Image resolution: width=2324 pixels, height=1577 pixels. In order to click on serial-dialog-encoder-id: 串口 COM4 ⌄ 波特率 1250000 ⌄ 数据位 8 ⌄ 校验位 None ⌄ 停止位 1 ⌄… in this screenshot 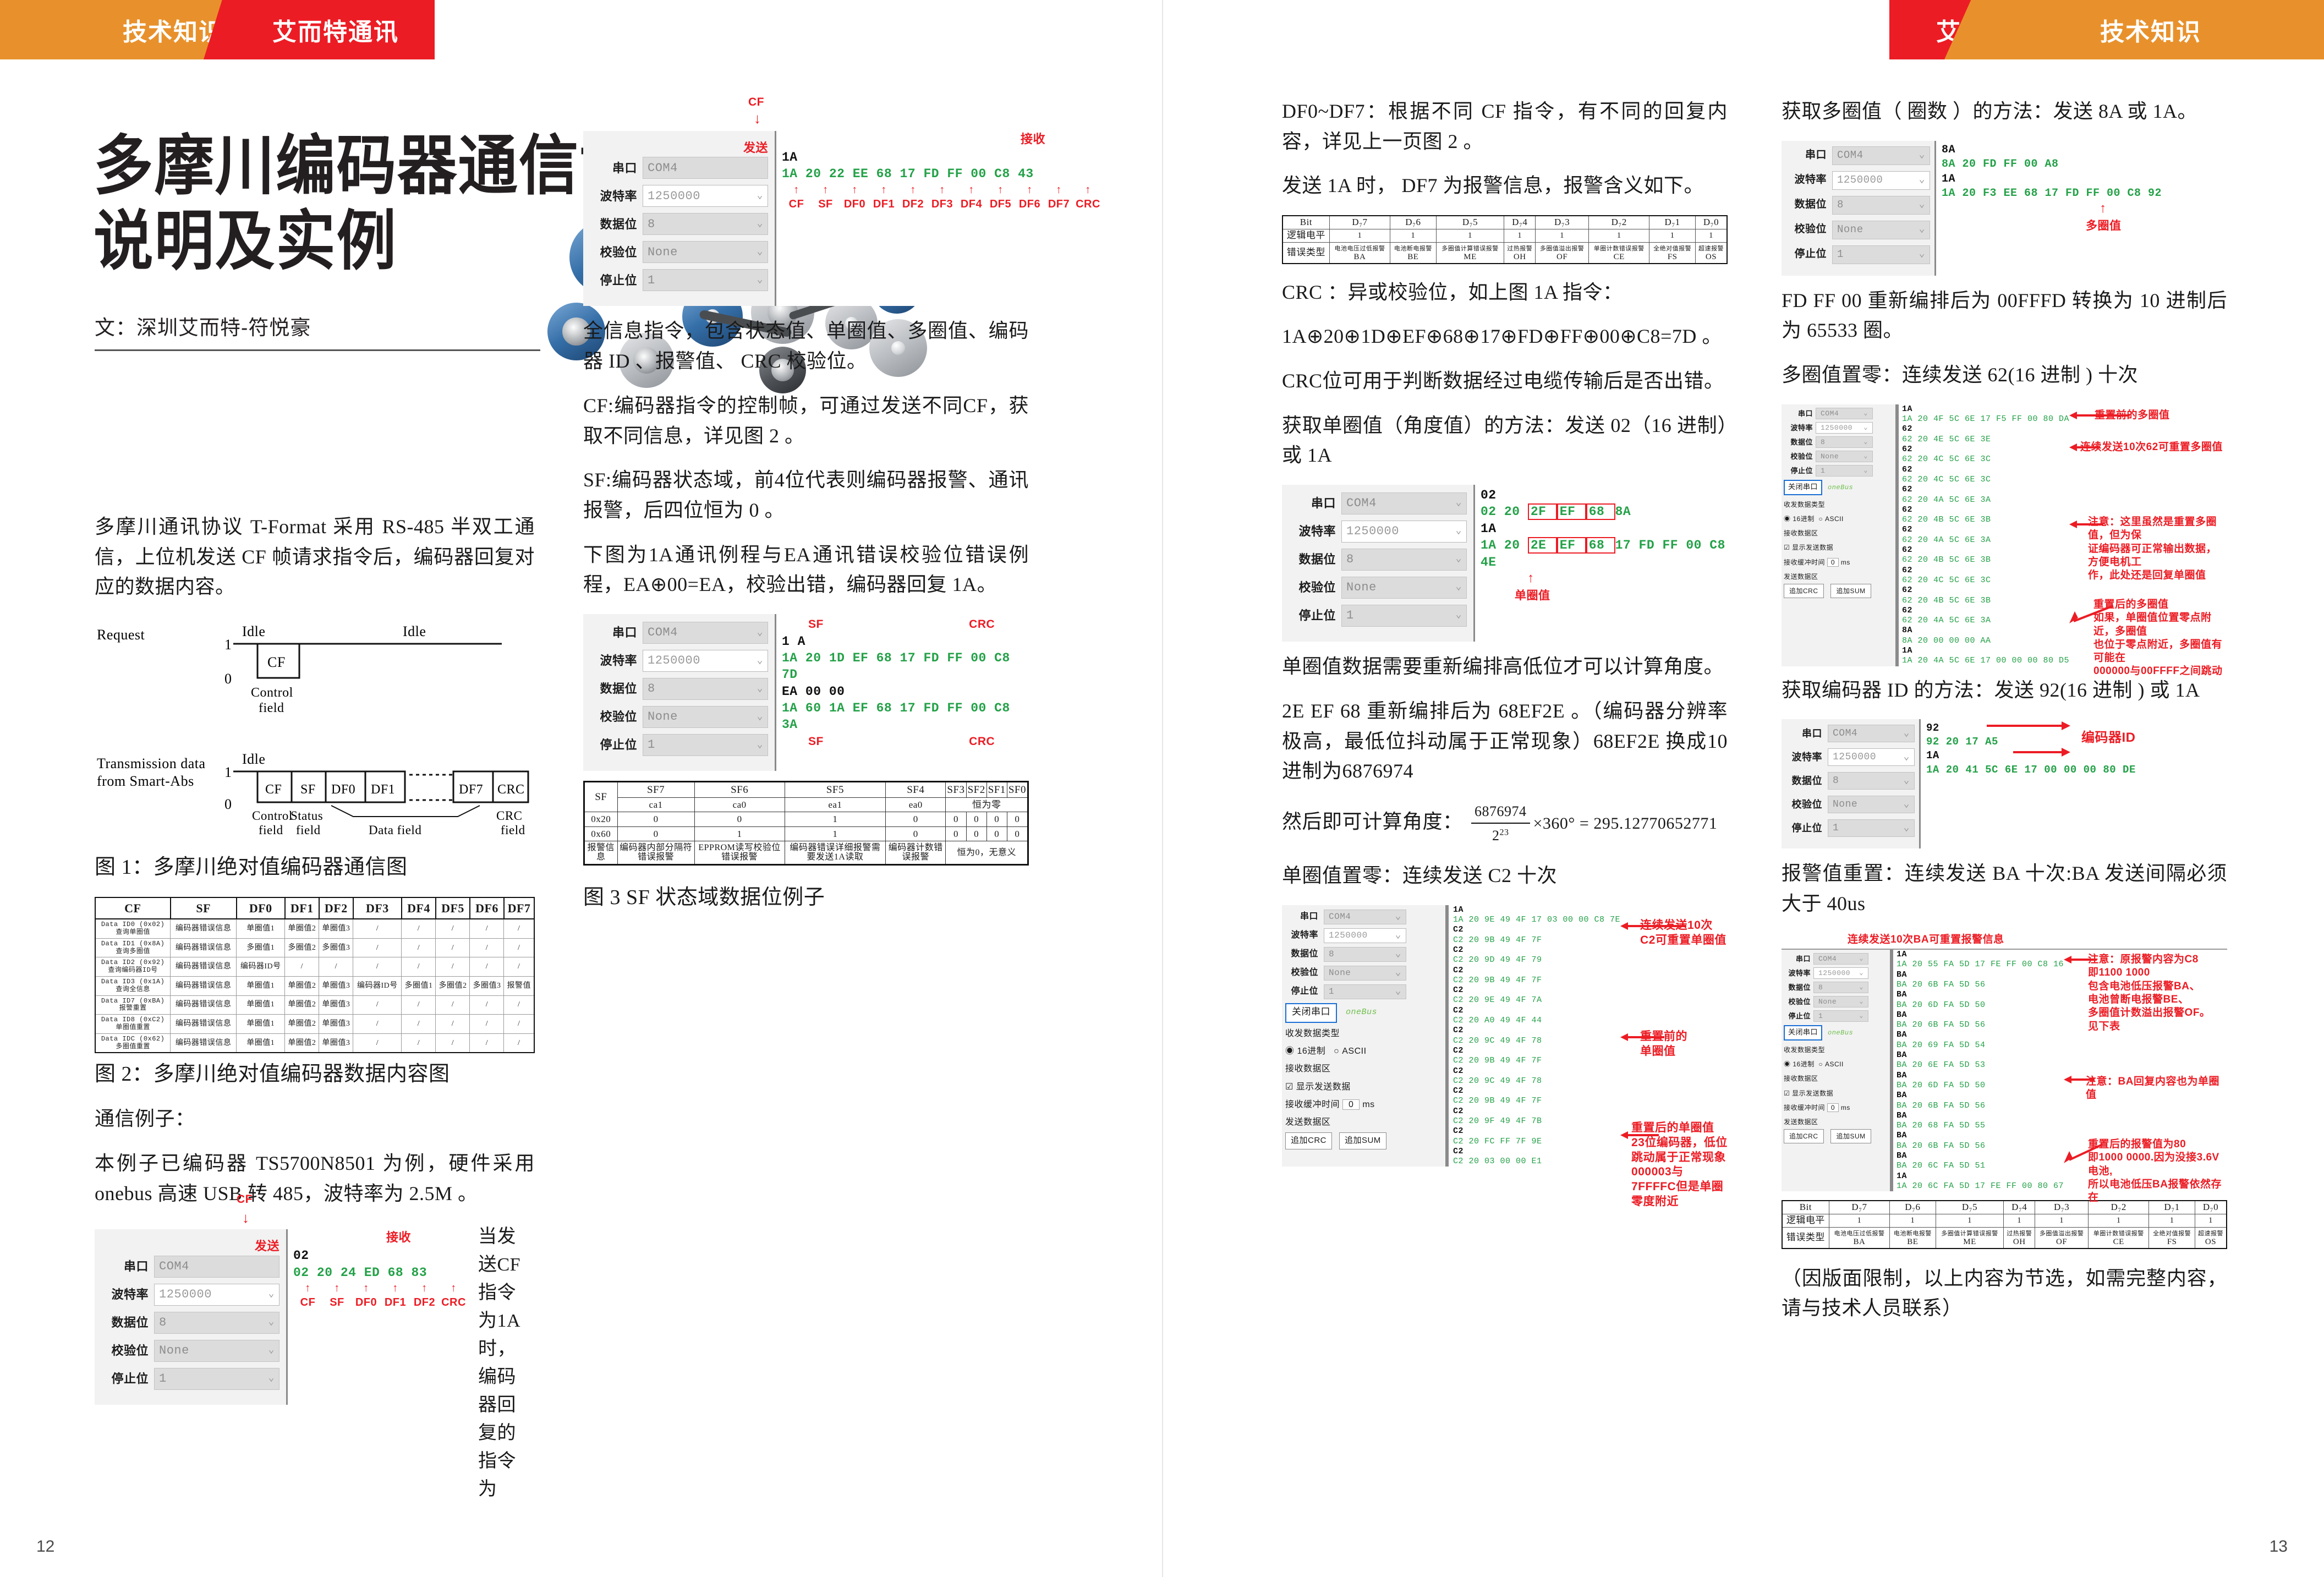, I will do `click(2004, 784)`.